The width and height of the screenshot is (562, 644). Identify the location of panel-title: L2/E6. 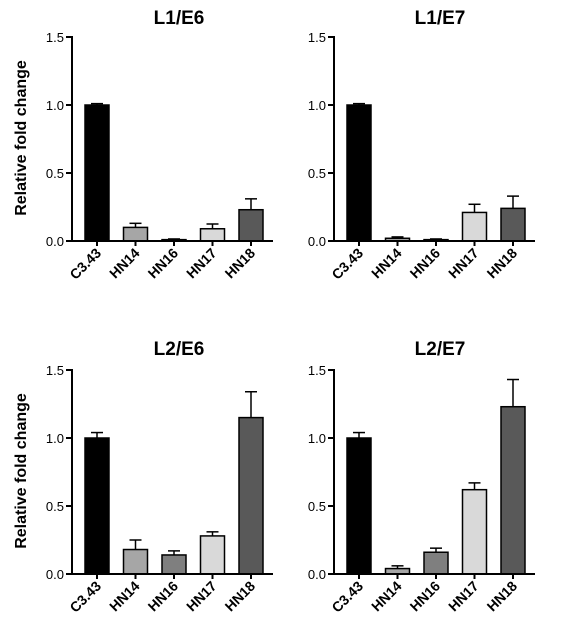
(179, 349).